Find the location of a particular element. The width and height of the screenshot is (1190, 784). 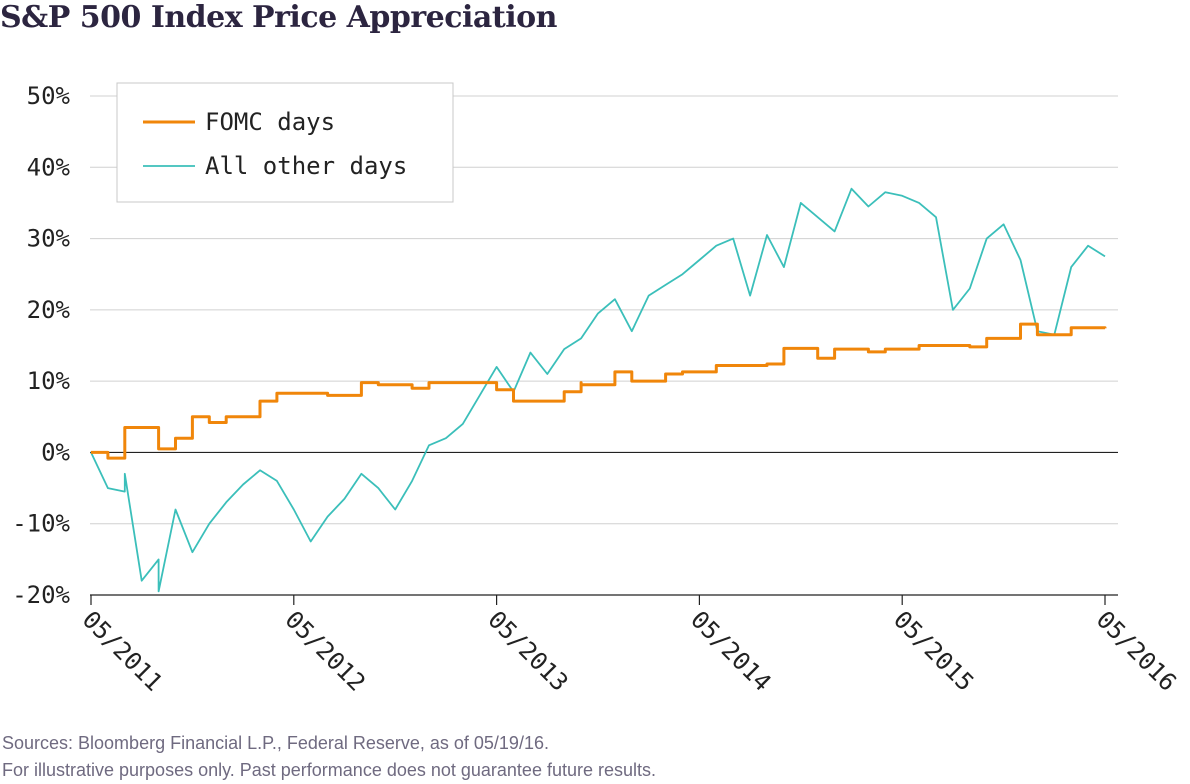

chart-title: S&P 500 Index Price Appreciation is located at coordinates (278, 17).